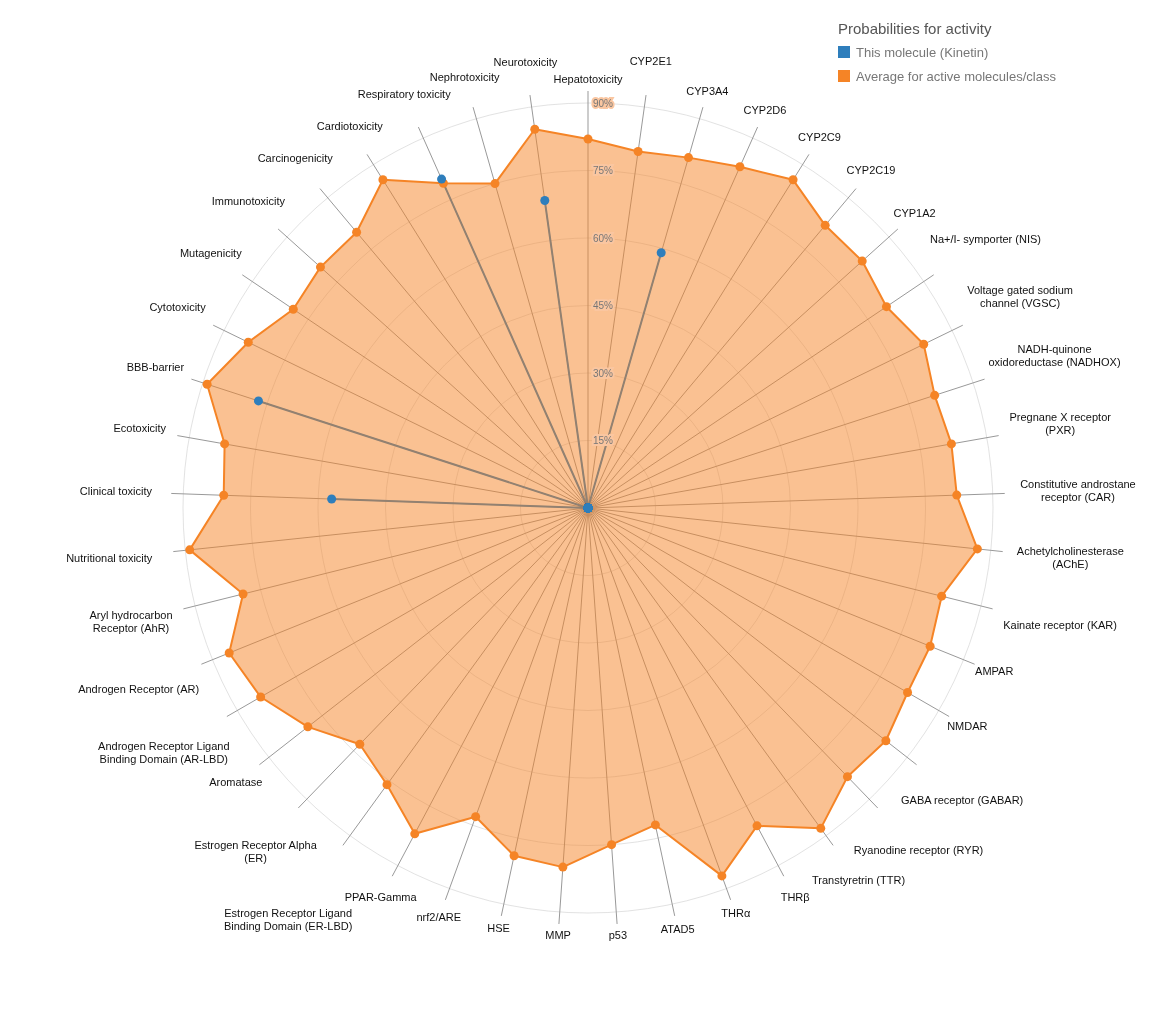  What do you see at coordinates (404, 94) in the screenshot?
I see `spoke-label: Respiratory toxicity` at bounding box center [404, 94].